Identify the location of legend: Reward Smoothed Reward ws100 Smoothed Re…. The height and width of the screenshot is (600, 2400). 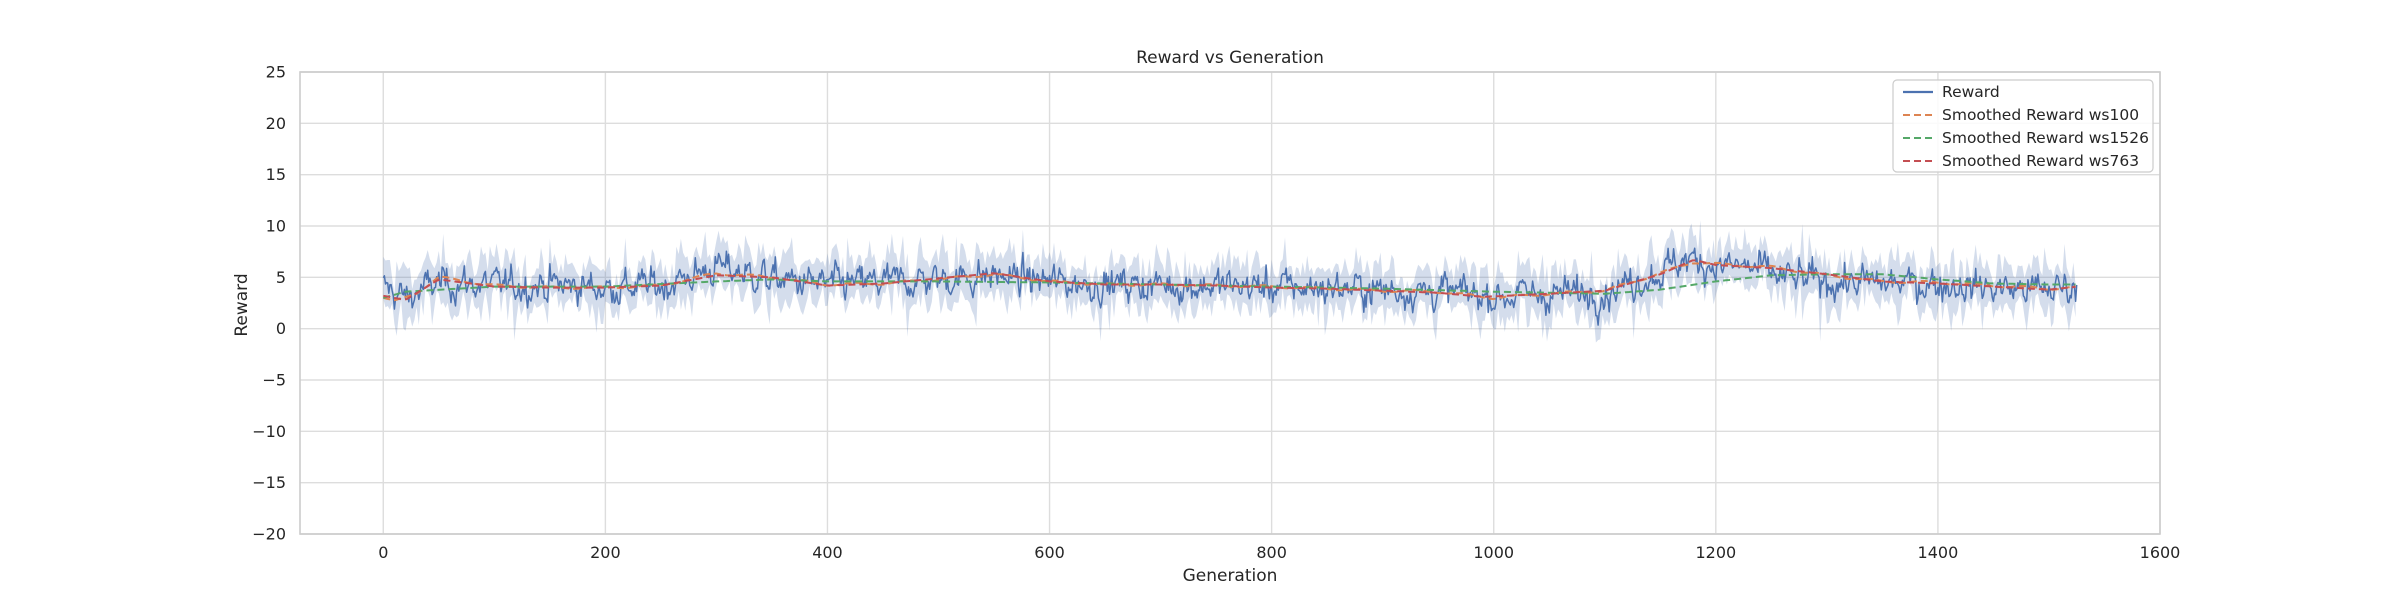
(2023, 126).